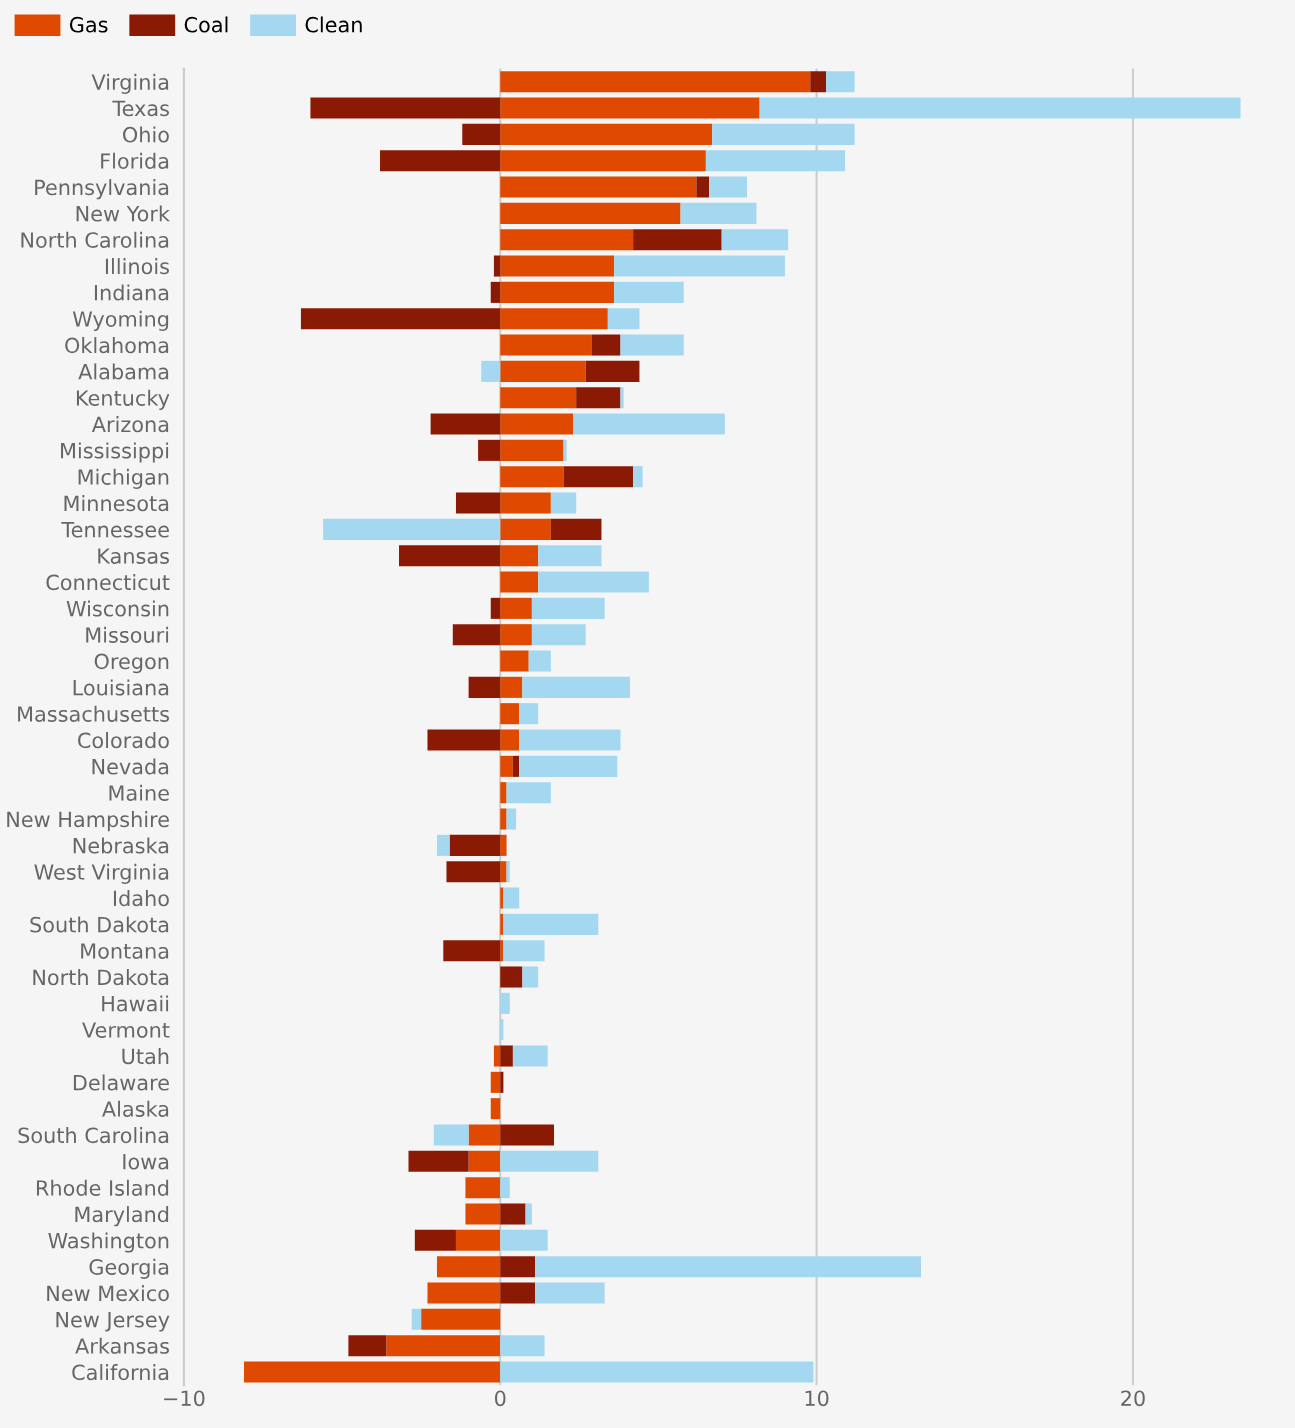 The image size is (1295, 1428). What do you see at coordinates (117, 608) in the screenshot?
I see `y-tick-label: Wisconsin` at bounding box center [117, 608].